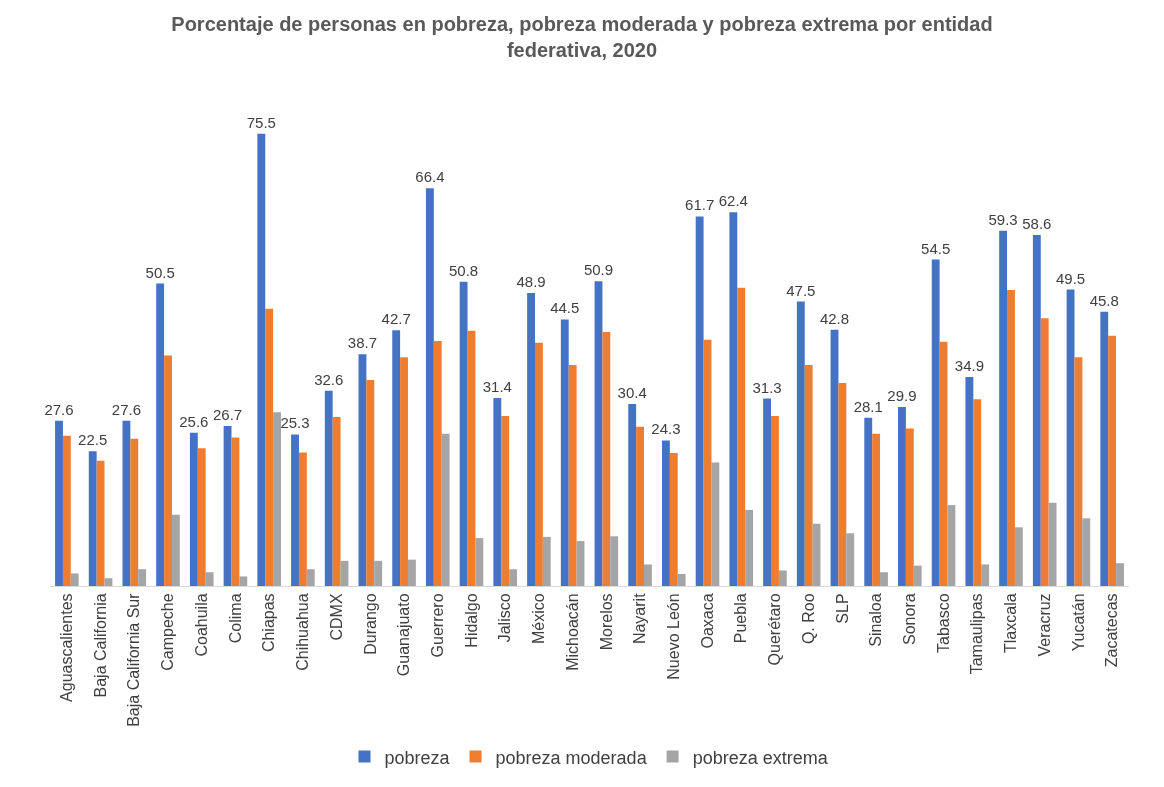  Describe the element at coordinates (936, 248) in the screenshot. I see `data-label: 54.5` at that location.